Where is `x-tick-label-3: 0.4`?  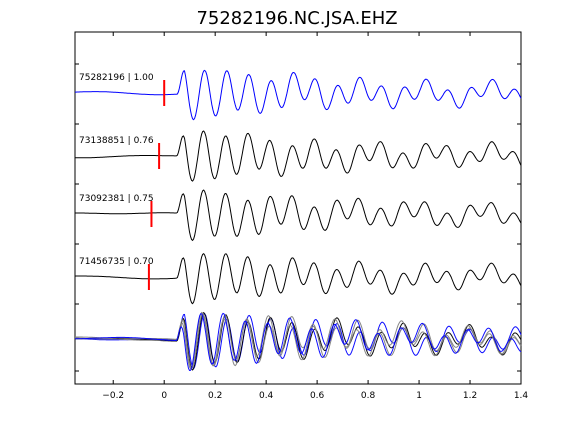
x-tick-label-3: 0.4 is located at coordinates (266, 396).